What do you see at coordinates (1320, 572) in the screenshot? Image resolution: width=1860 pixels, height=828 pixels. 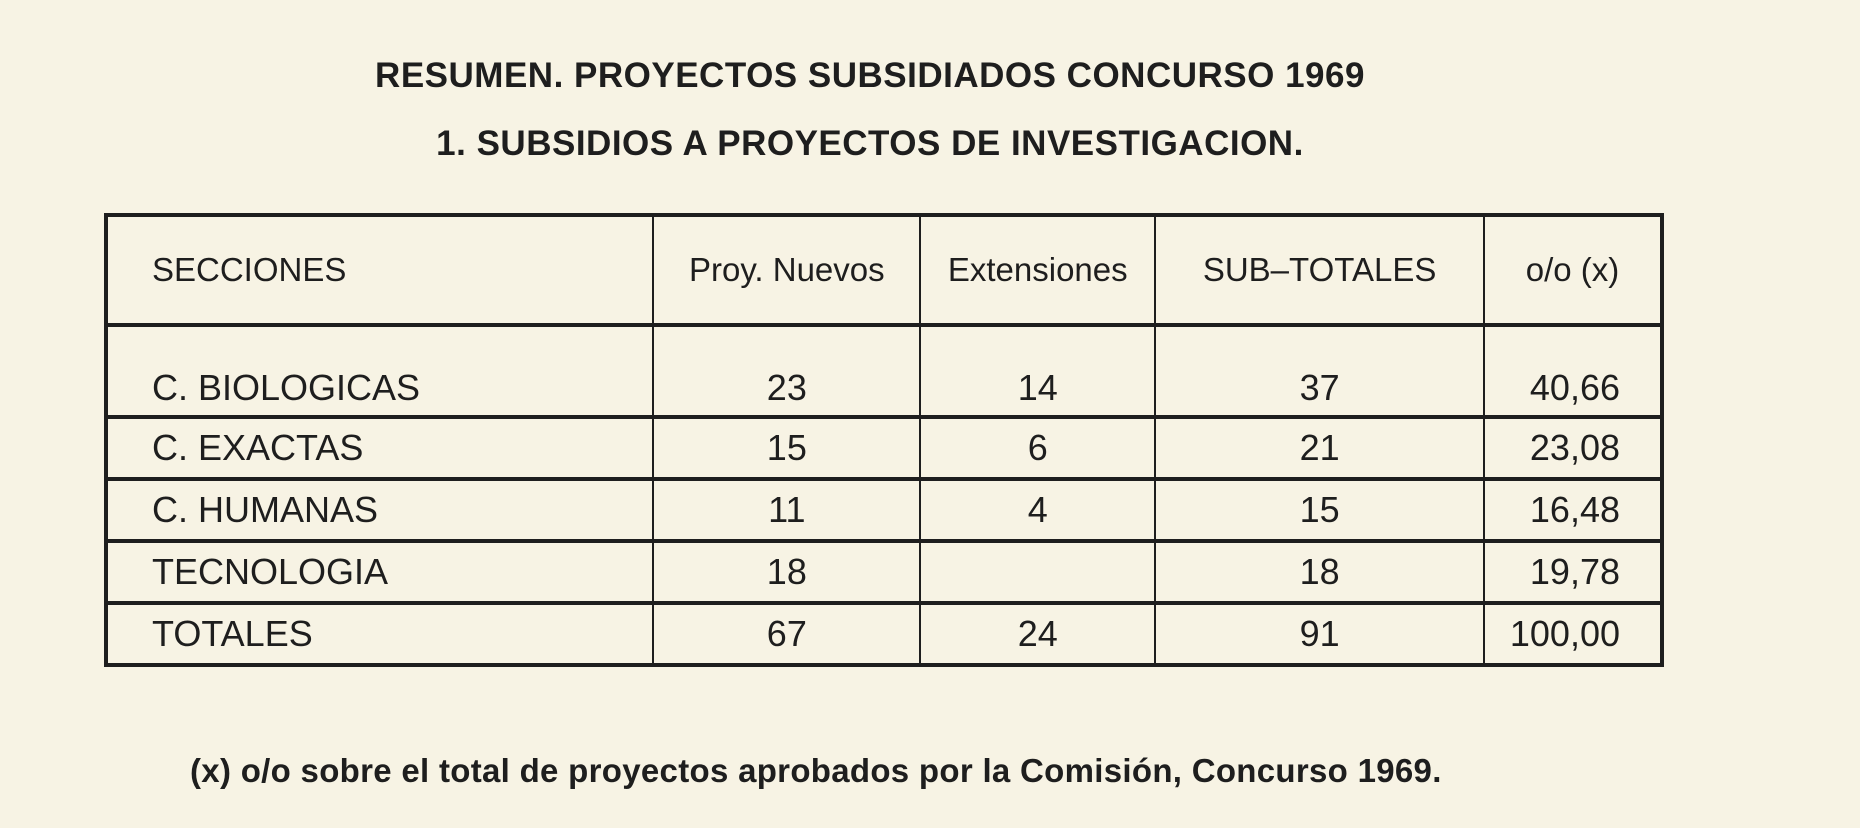 I see `cell-subtotal: 18` at bounding box center [1320, 572].